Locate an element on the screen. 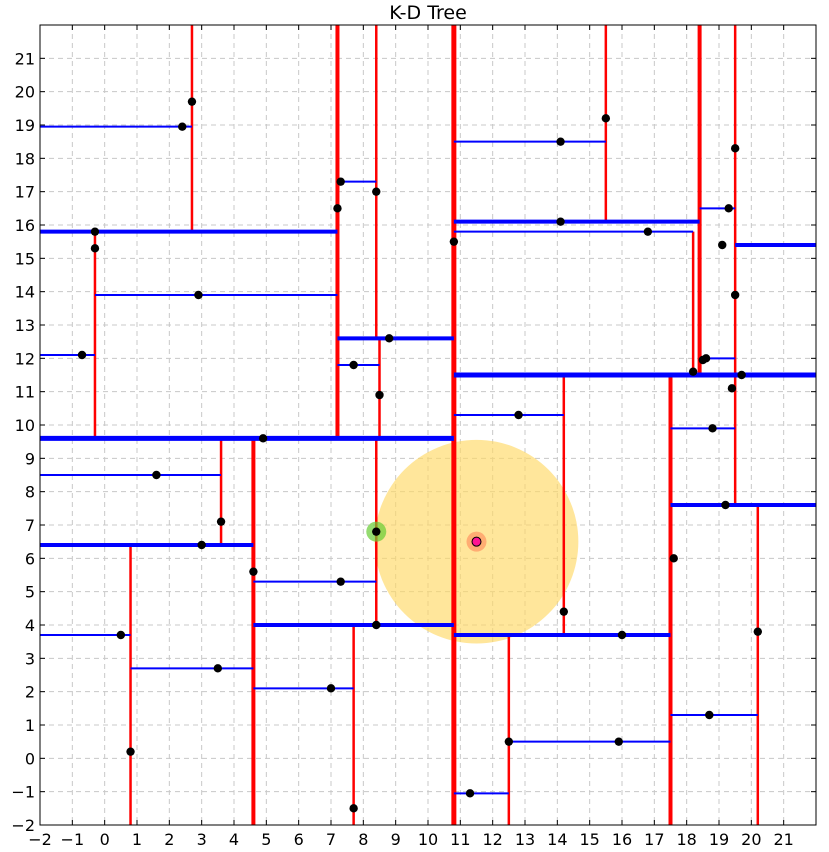 This screenshot has height=852, width=829. x-tick-label: 5 is located at coordinates (266, 839).